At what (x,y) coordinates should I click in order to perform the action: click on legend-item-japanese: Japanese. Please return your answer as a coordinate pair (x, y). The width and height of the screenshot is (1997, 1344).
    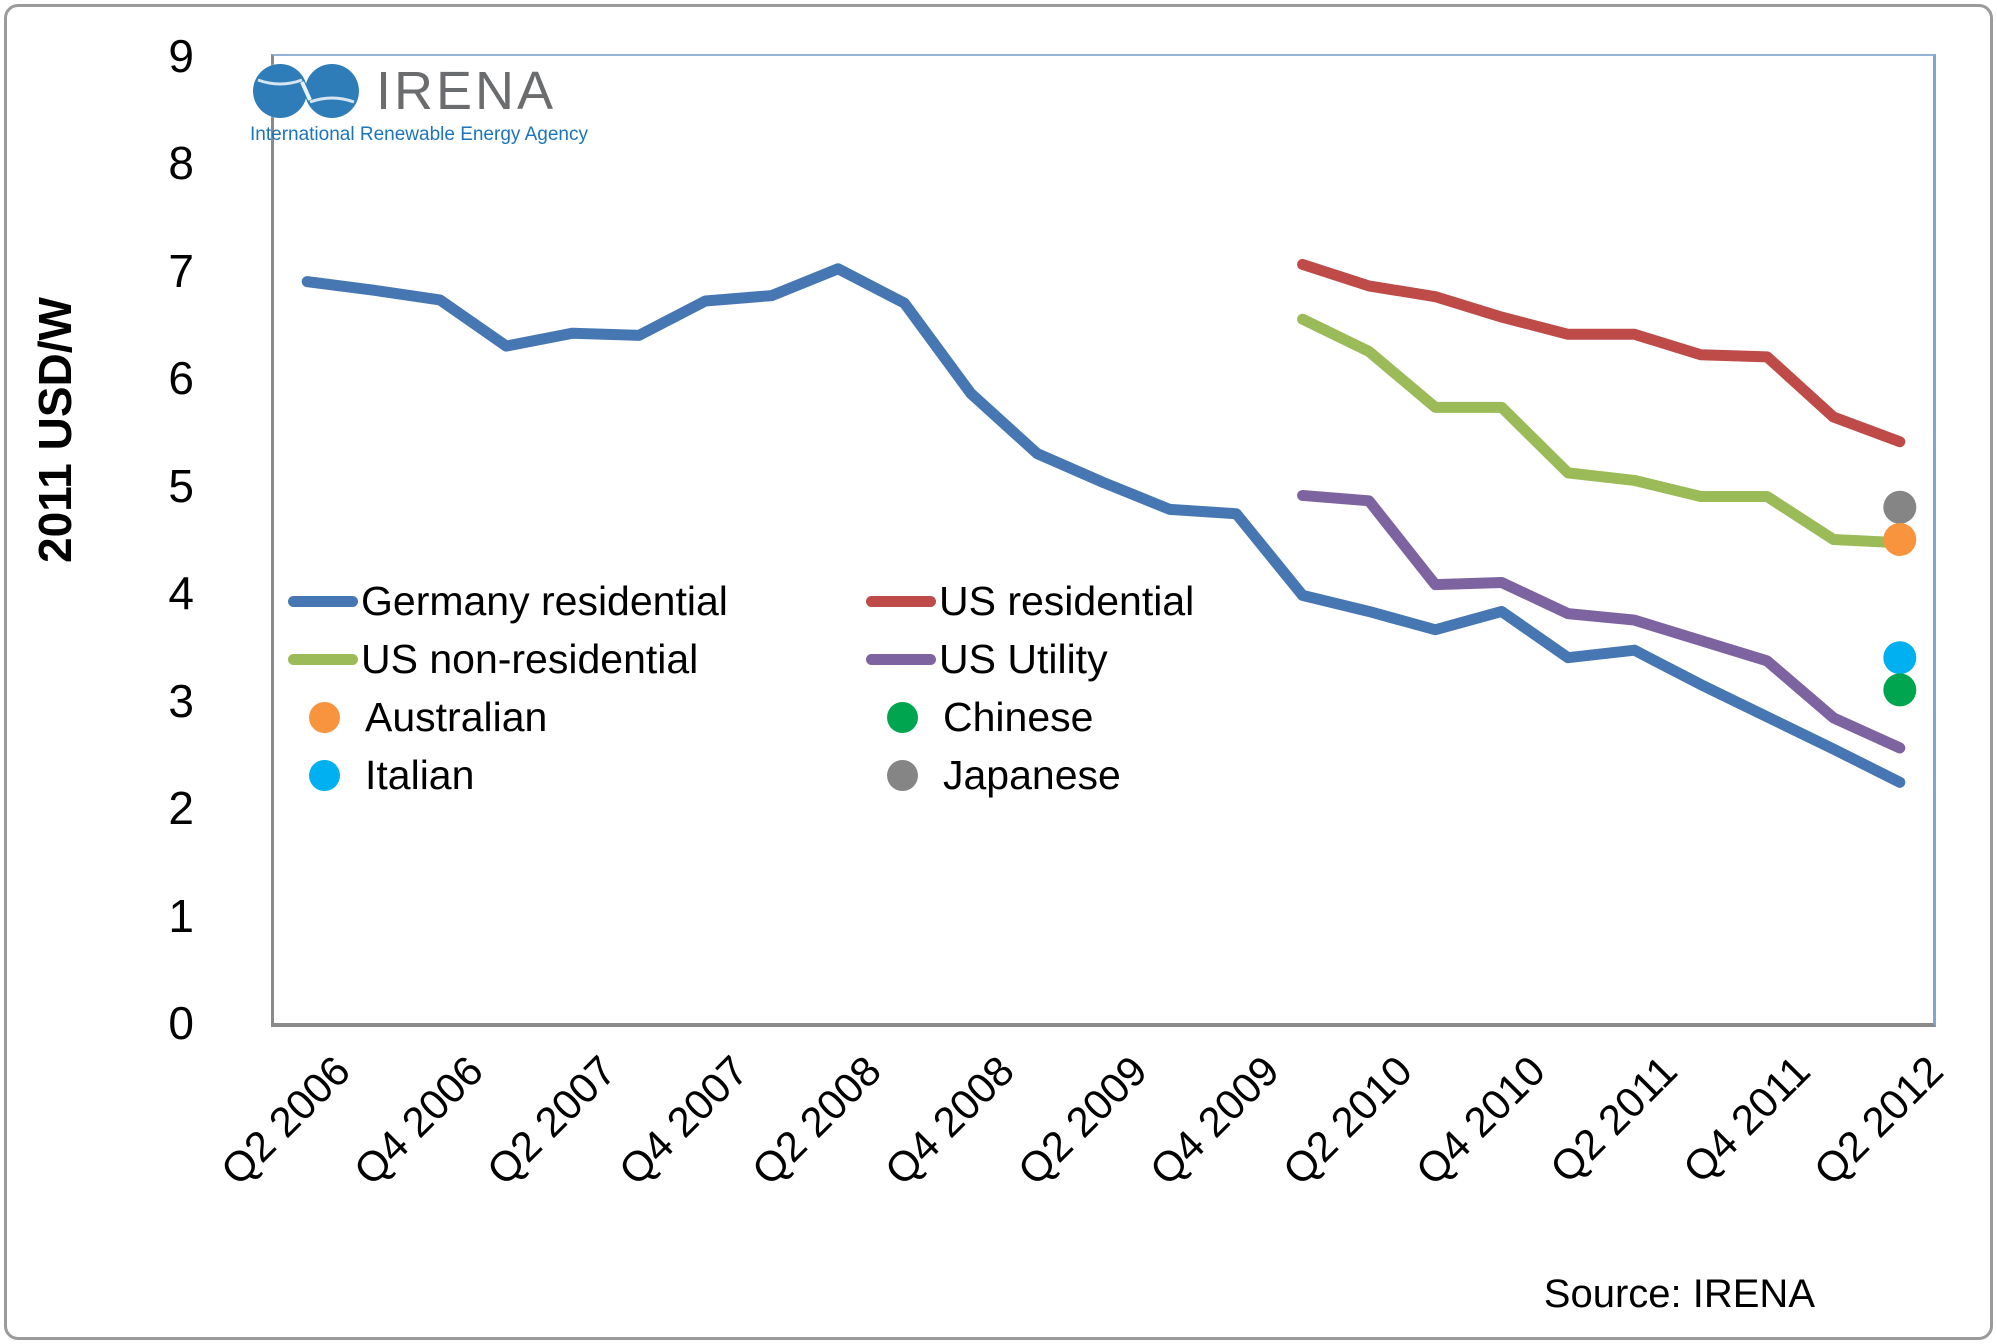
    Looking at the image, I should click on (993, 775).